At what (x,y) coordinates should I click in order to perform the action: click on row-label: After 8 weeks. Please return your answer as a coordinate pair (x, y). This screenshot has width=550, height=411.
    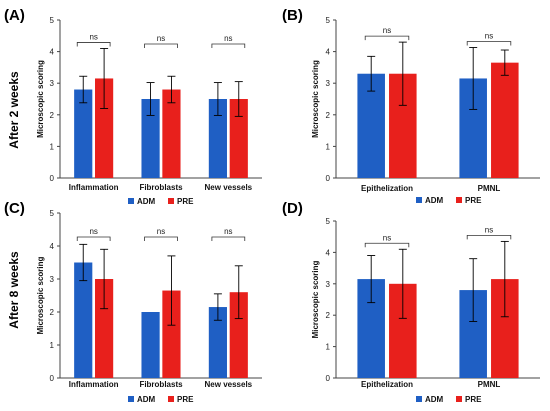
    Looking at the image, I should click on (14, 290).